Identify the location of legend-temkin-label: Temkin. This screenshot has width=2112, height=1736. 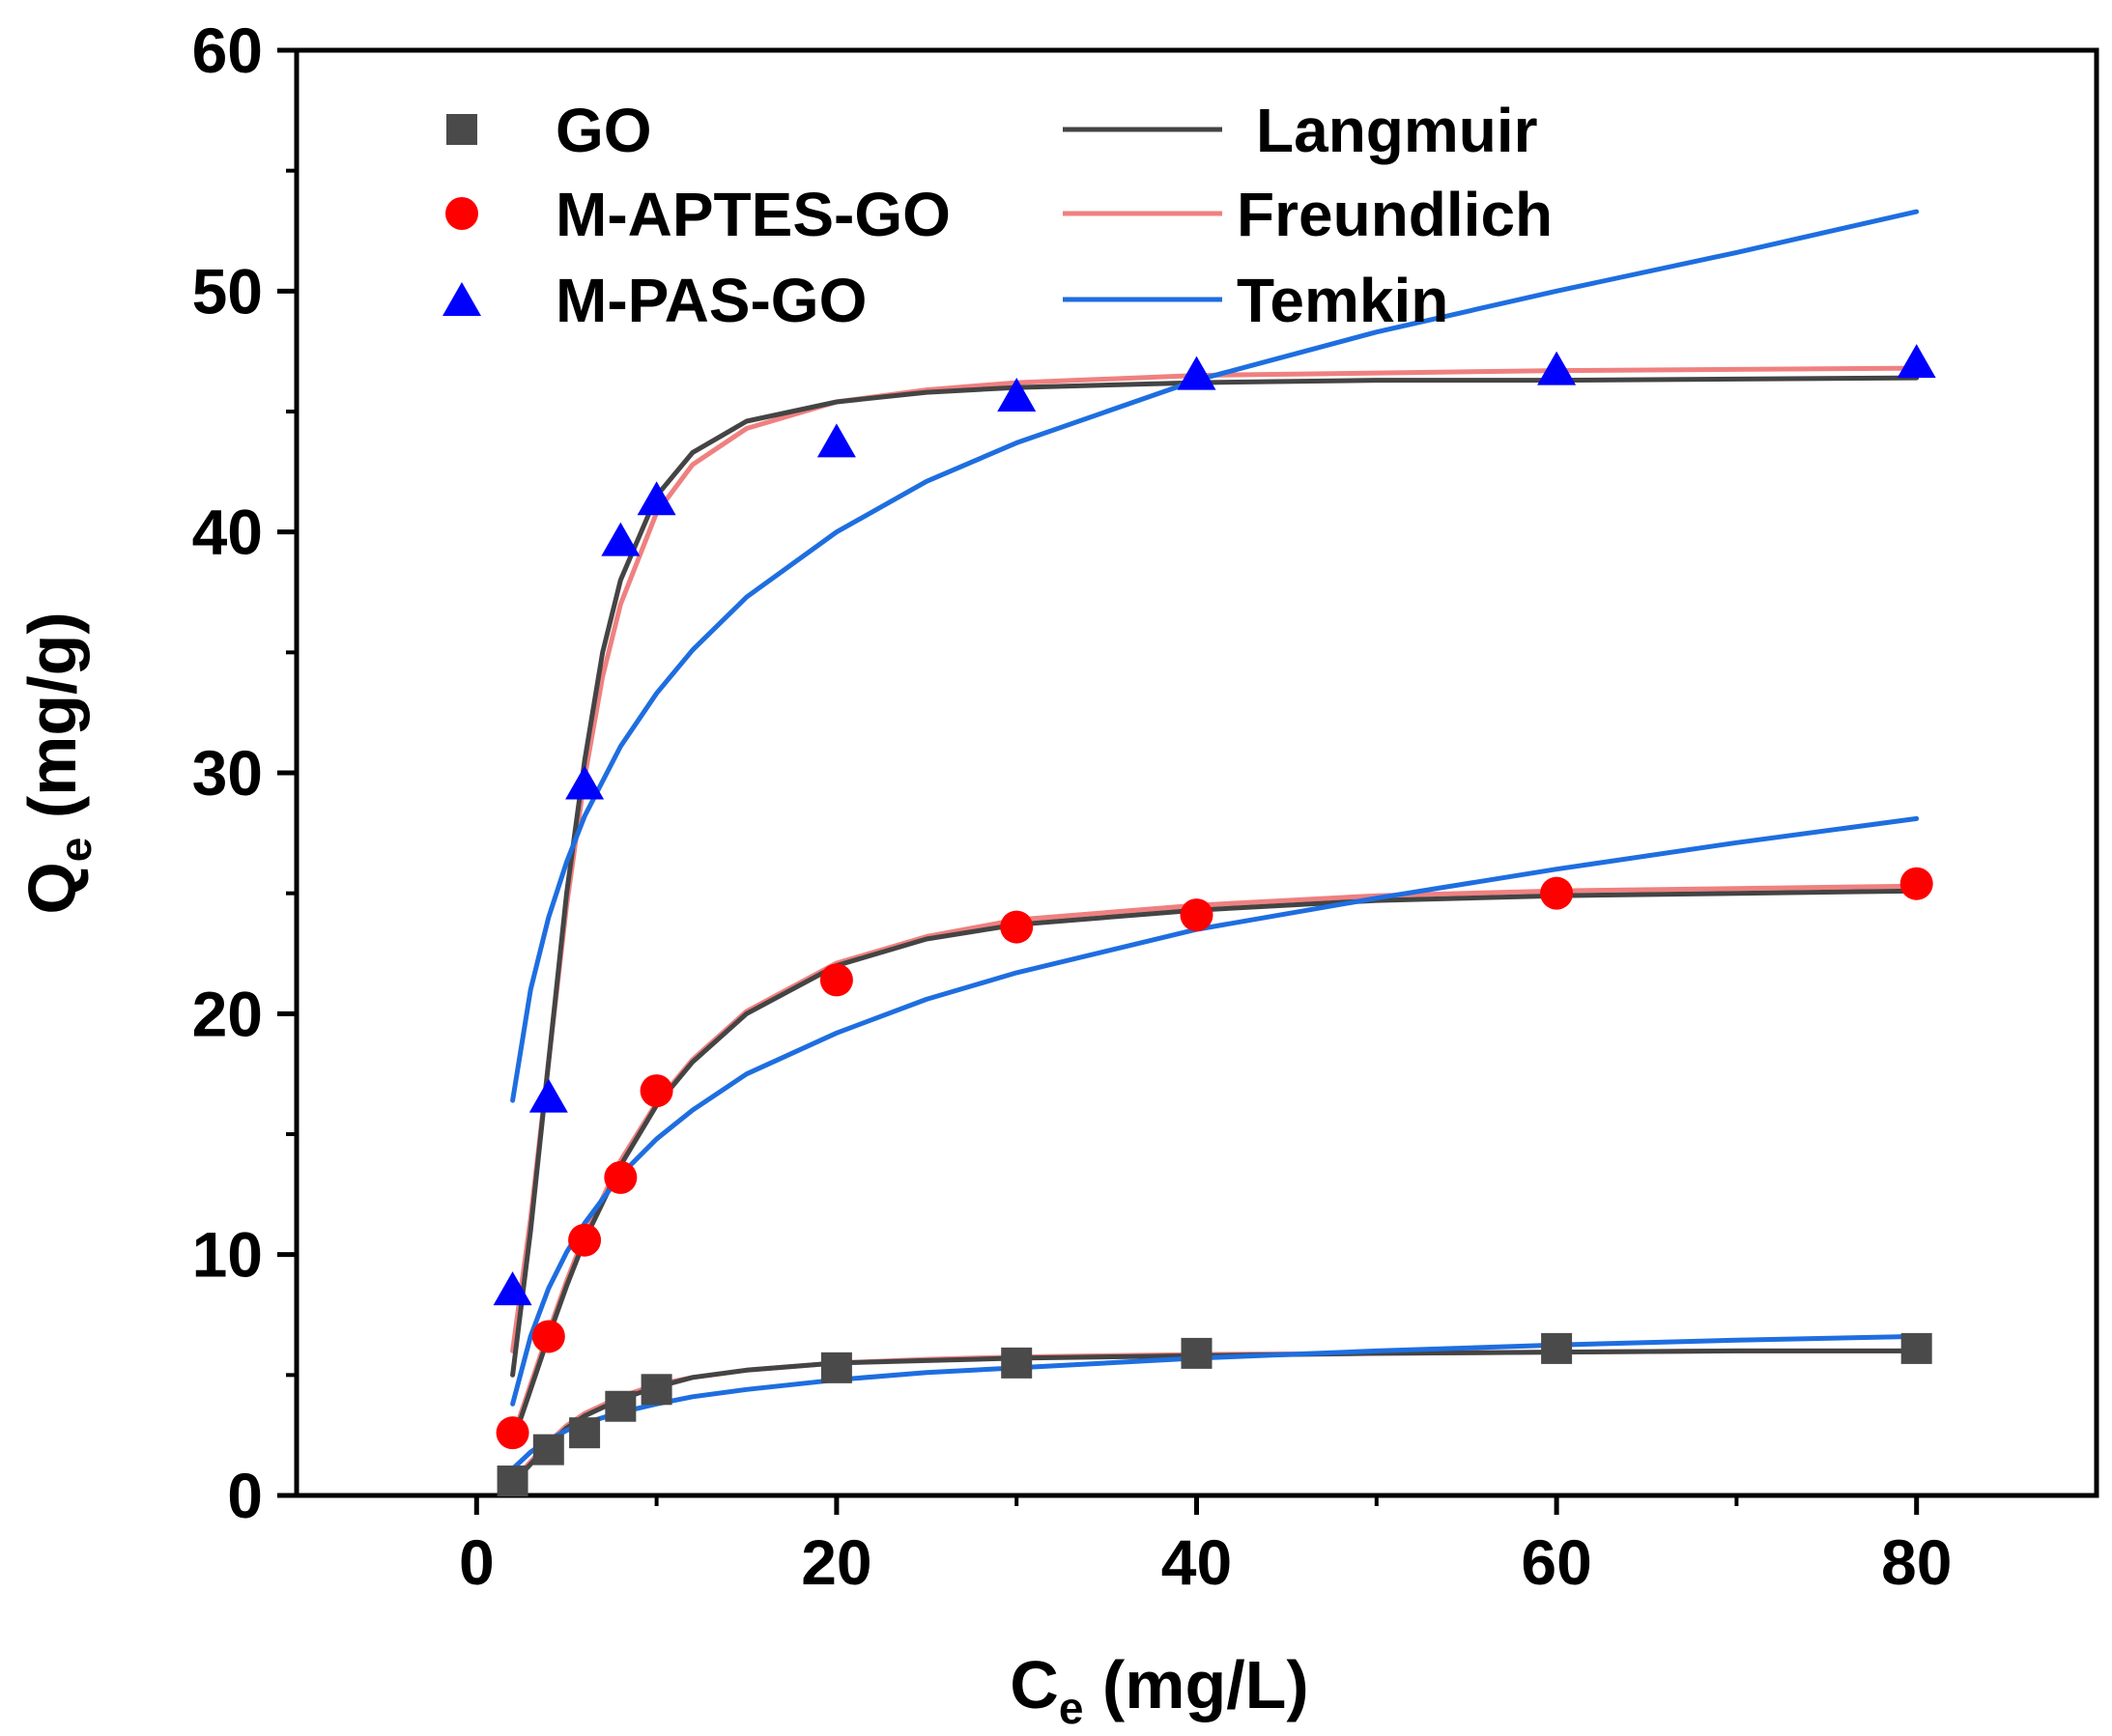
(1343, 300).